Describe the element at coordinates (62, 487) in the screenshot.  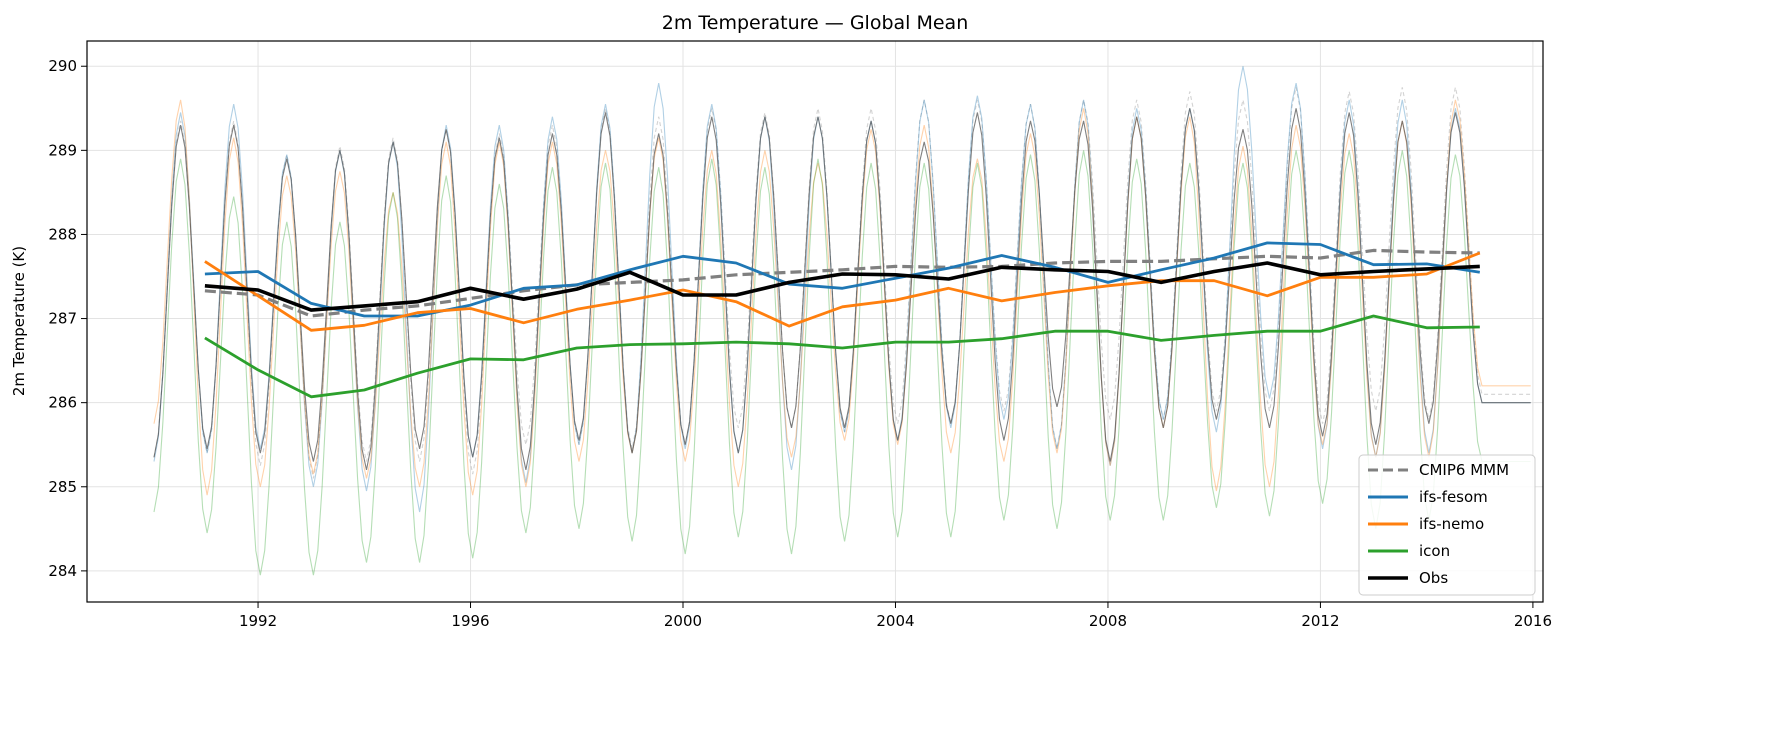
I see `y-tick-label: 285` at that location.